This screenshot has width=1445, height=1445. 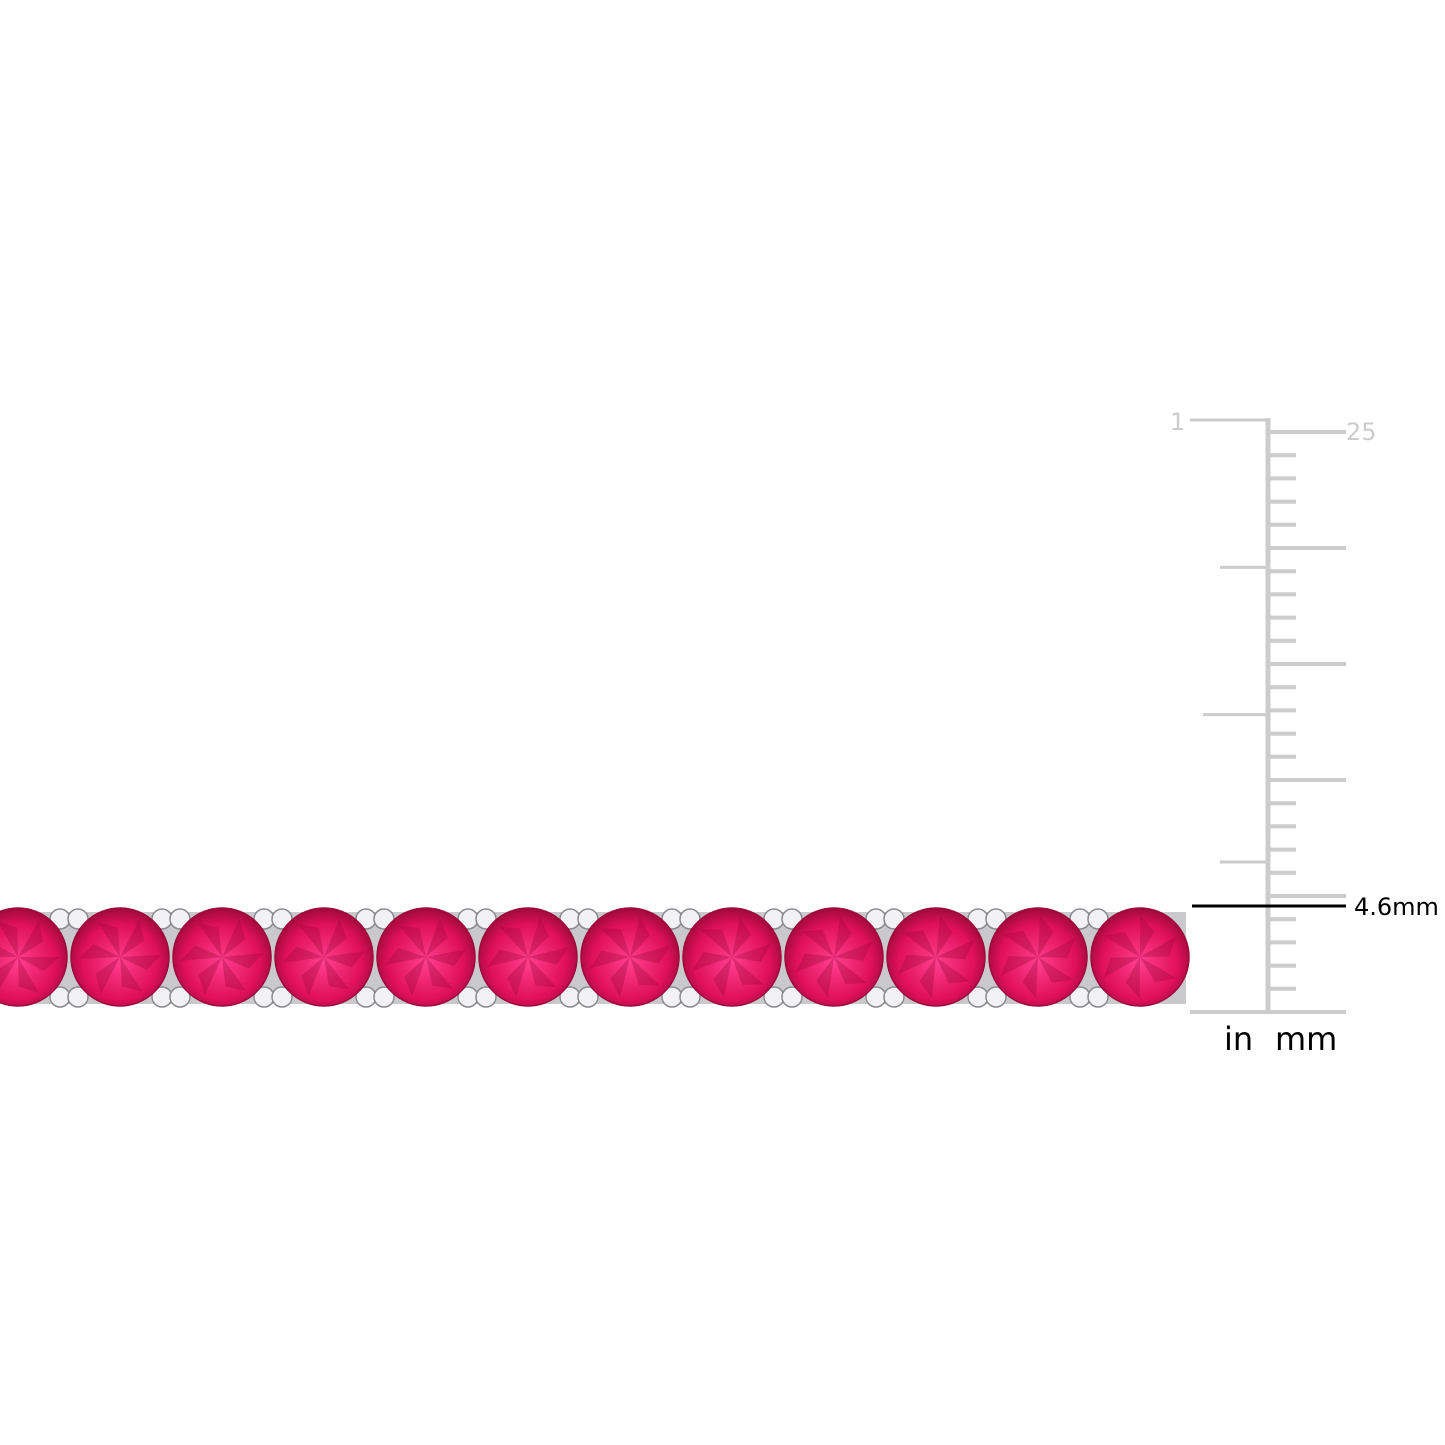 What do you see at coordinates (1268, 716) in the screenshot?
I see `measurement-ruler` at bounding box center [1268, 716].